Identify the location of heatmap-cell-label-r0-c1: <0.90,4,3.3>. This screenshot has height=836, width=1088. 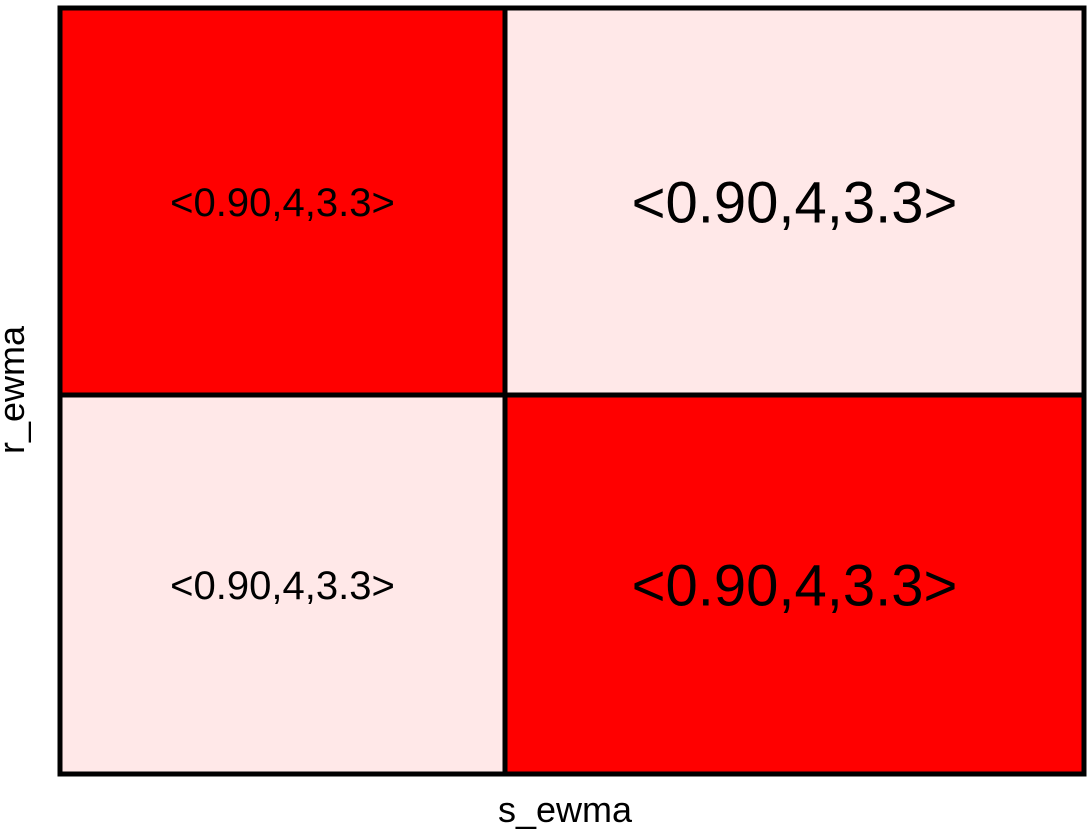
(795, 202).